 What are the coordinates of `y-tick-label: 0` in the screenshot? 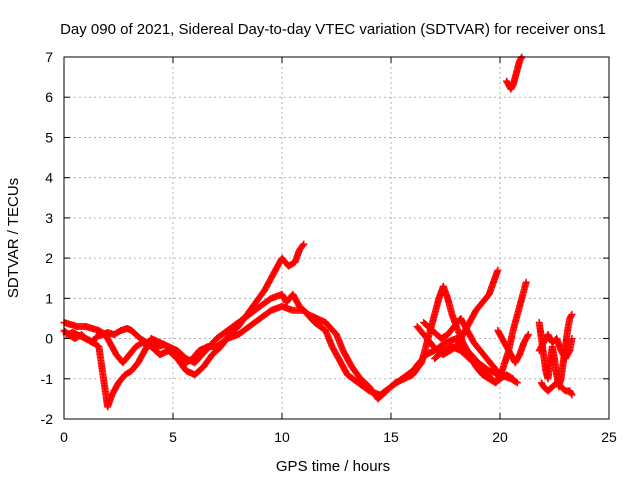 It's located at (49, 339).